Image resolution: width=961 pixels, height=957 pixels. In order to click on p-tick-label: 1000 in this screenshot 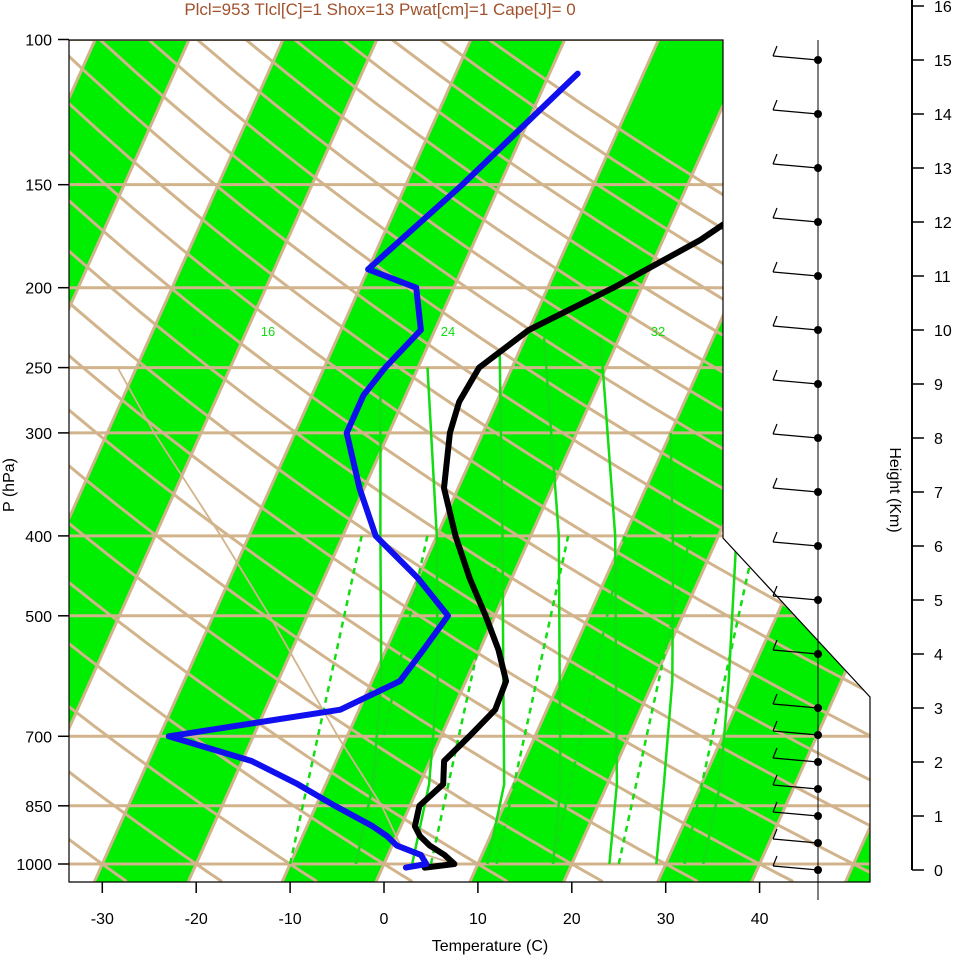, I will do `click(34, 865)`.